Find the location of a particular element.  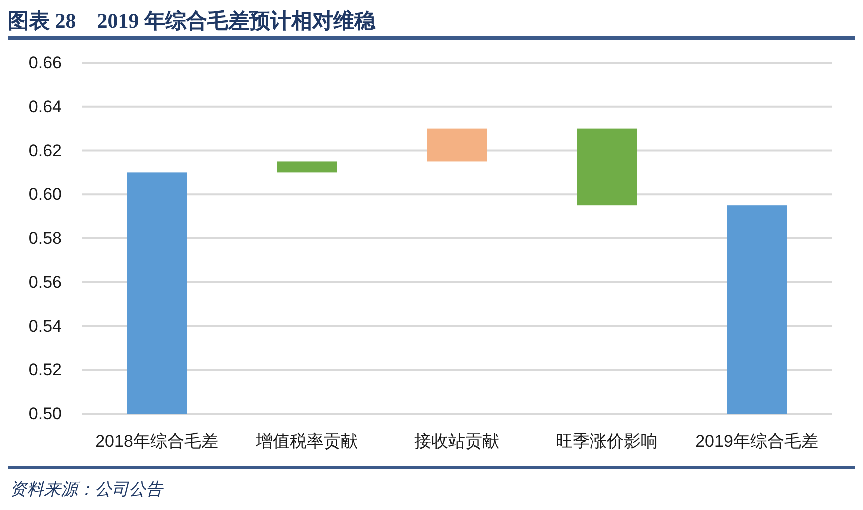

y-tick-label: 0.66 is located at coordinates (45, 63).